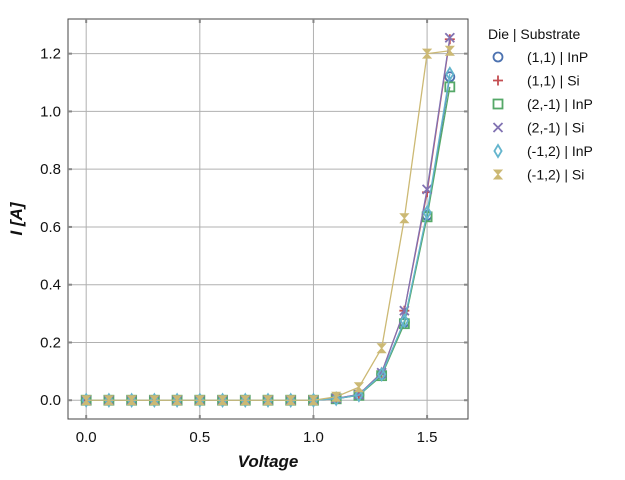 The height and width of the screenshot is (480, 625). I want to click on x-tick-labels: 0.0 0.5 1.0 1.5, so click(257, 437).